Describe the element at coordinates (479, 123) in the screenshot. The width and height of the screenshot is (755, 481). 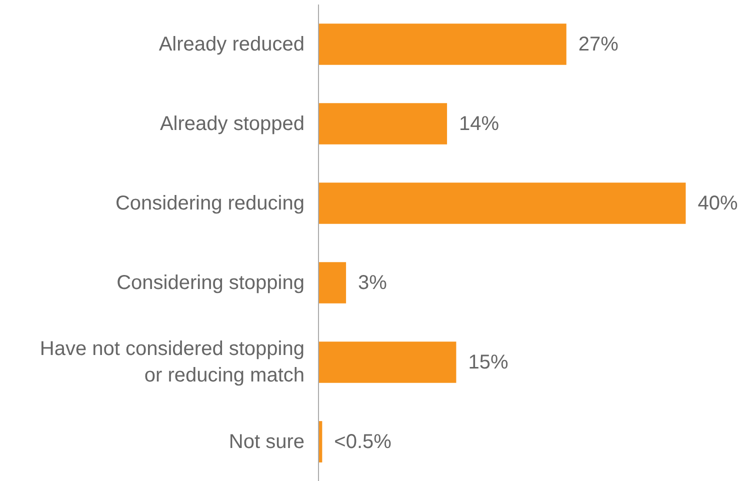
I see `data-label: 14%` at that location.